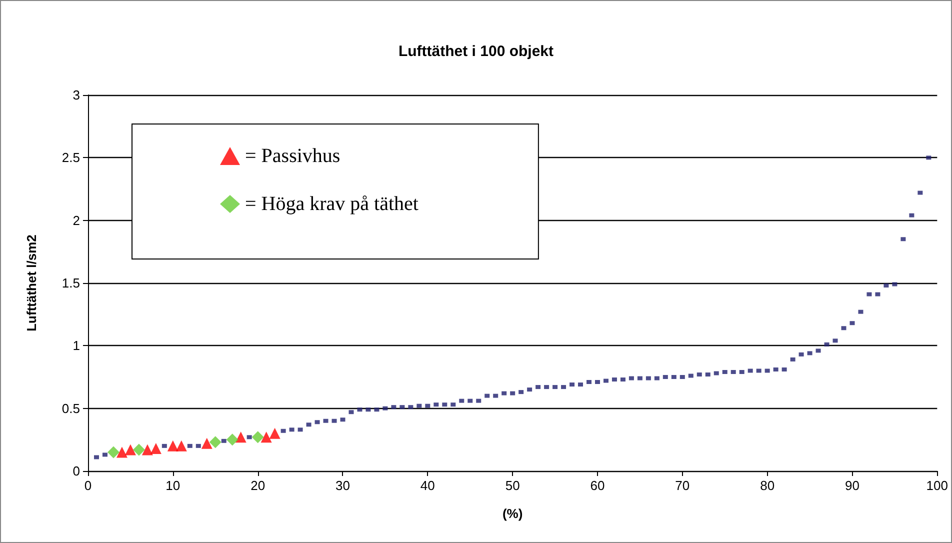 This screenshot has height=543, width=952. Describe the element at coordinates (427, 485) in the screenshot. I see `x-tick-label: 40` at that location.